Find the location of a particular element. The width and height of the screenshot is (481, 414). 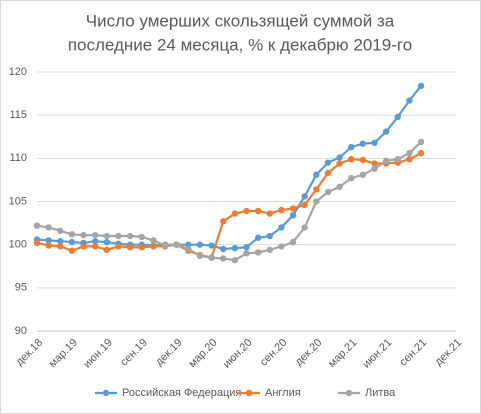

y-tick-label: 95 is located at coordinates (21, 288).